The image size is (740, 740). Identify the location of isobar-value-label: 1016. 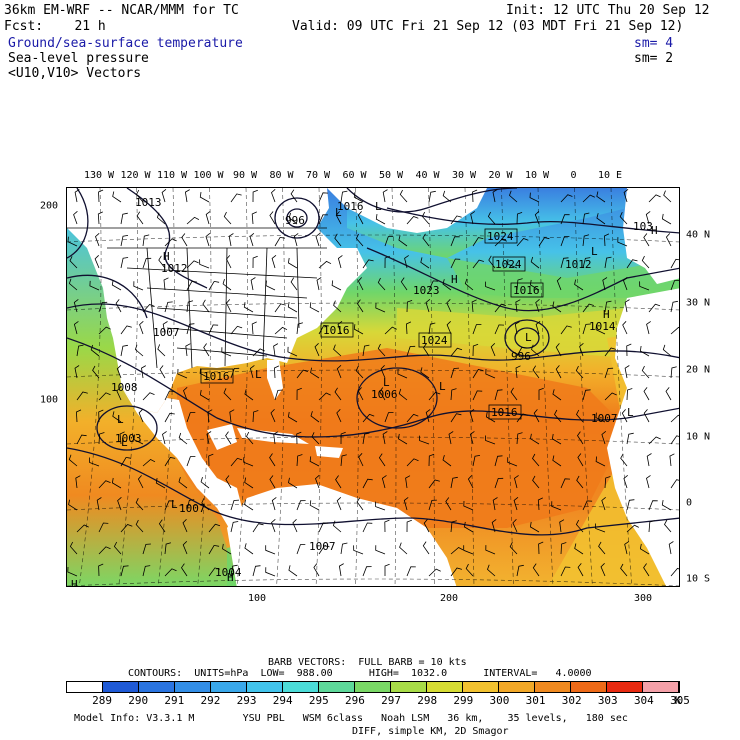
(217, 376).